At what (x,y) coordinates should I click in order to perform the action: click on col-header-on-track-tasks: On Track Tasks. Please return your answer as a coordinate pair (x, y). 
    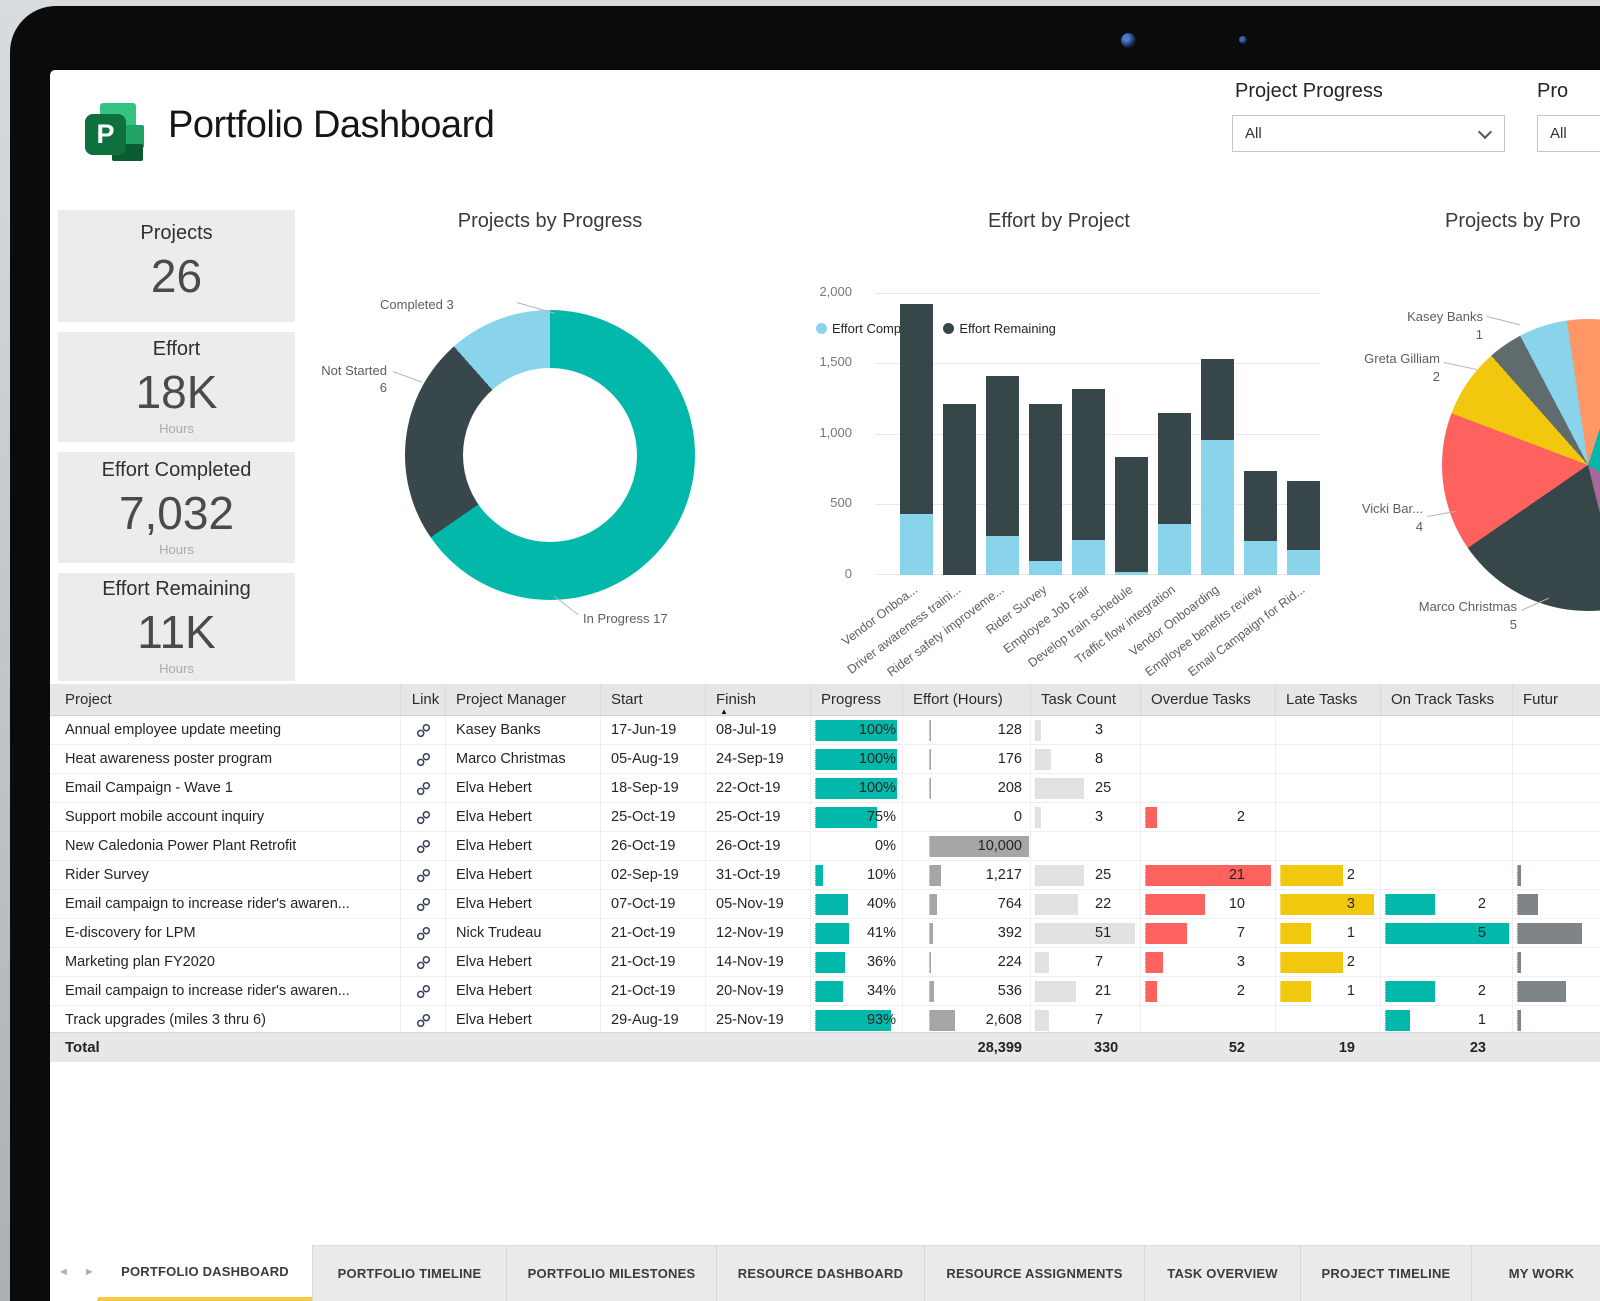
    Looking at the image, I should click on (1446, 699).